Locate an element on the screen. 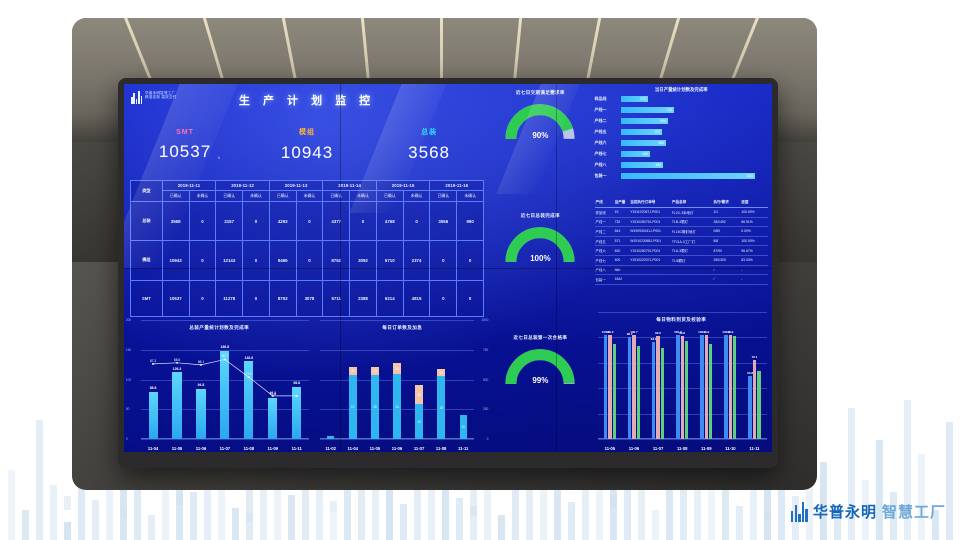  bar-value: 580 is located at coordinates (658, 164).